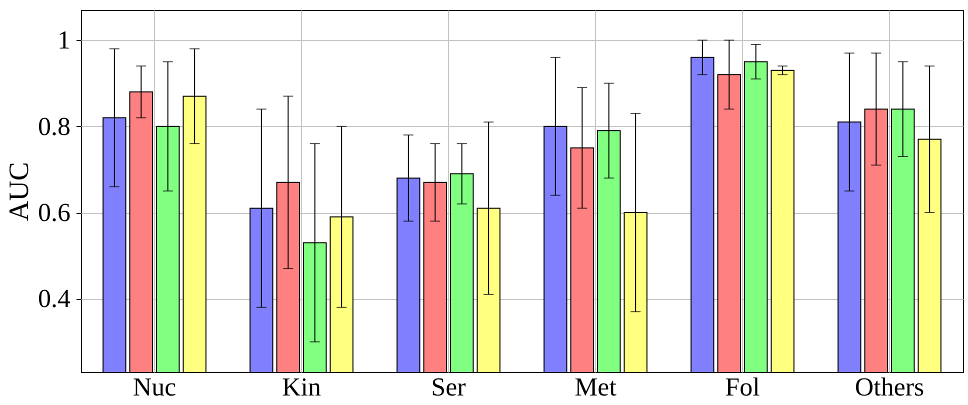  What do you see at coordinates (596, 387) in the screenshot?
I see `x-tick-label: Met` at bounding box center [596, 387].